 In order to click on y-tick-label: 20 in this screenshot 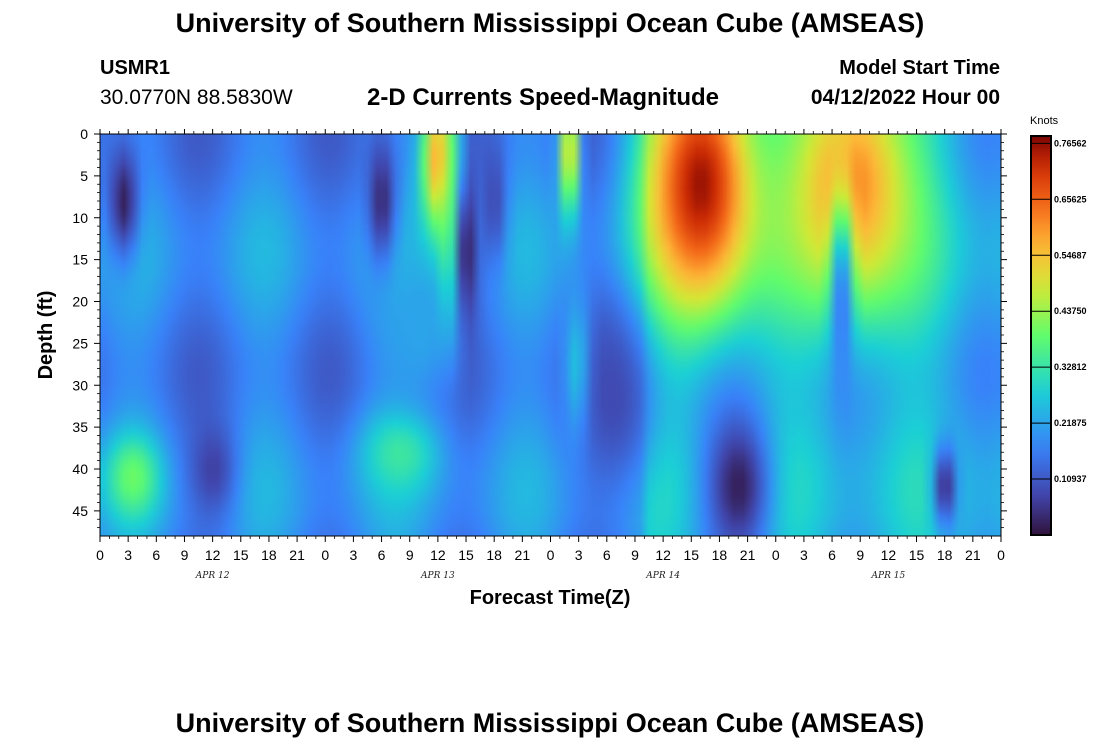, I will do `click(80, 302)`.